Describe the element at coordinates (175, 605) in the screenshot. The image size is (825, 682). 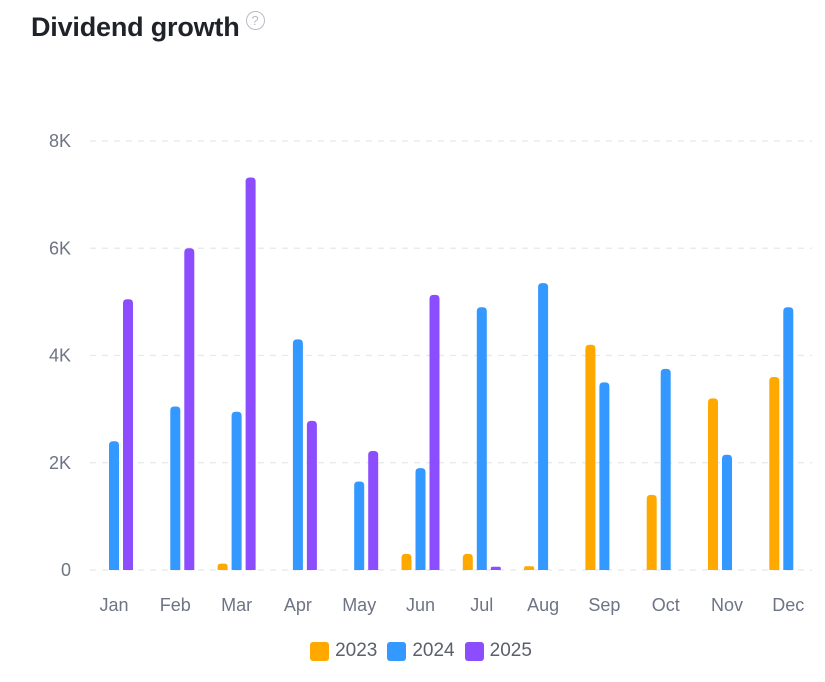
I see `x-tick-label: Feb` at that location.